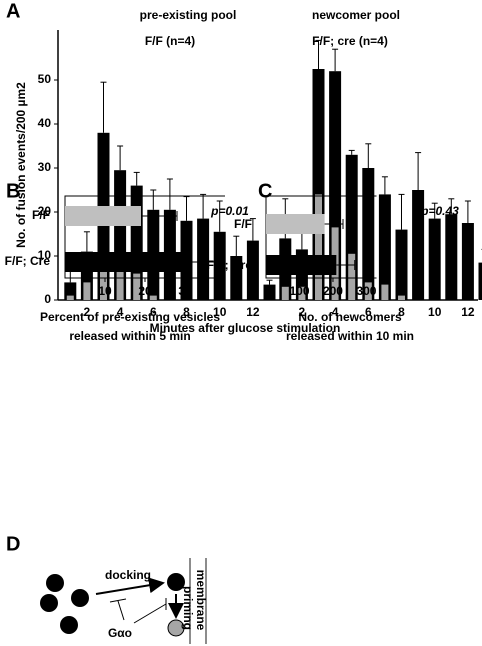 The width and height of the screenshot is (482, 646). I want to click on x-axis-title: Minutes after glucose stimulation, so click(245, 328).